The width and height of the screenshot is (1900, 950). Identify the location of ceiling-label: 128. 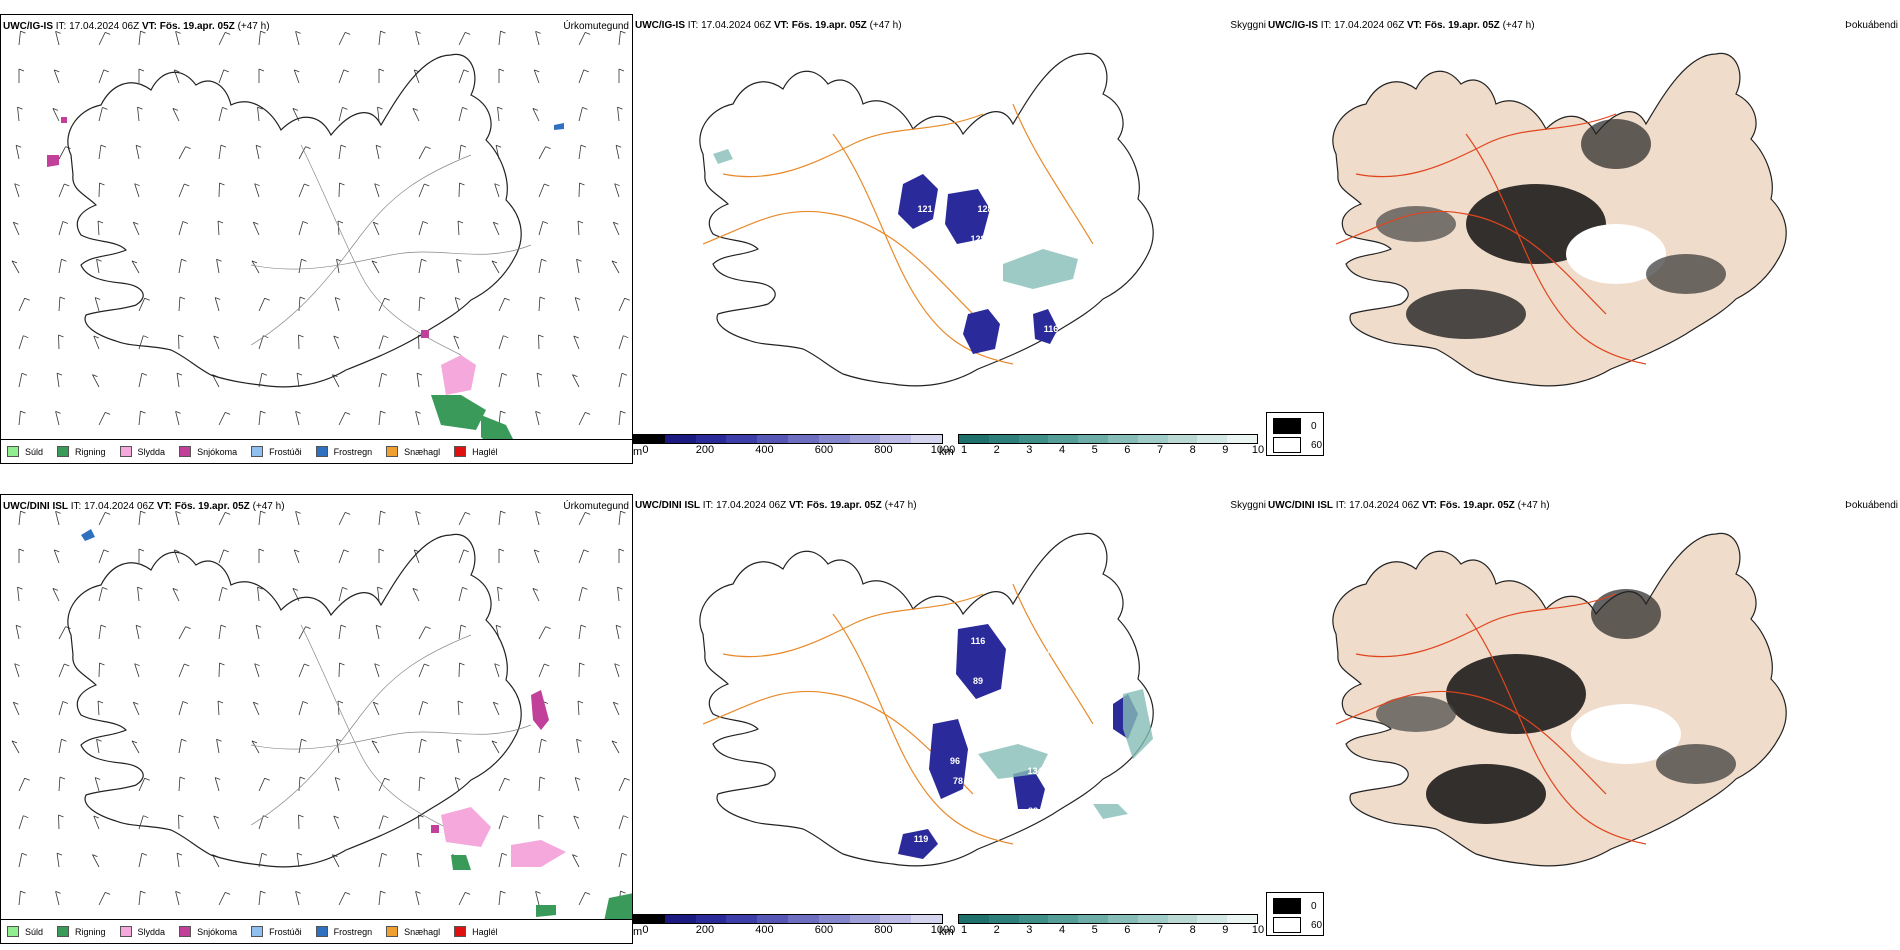
(984, 209).